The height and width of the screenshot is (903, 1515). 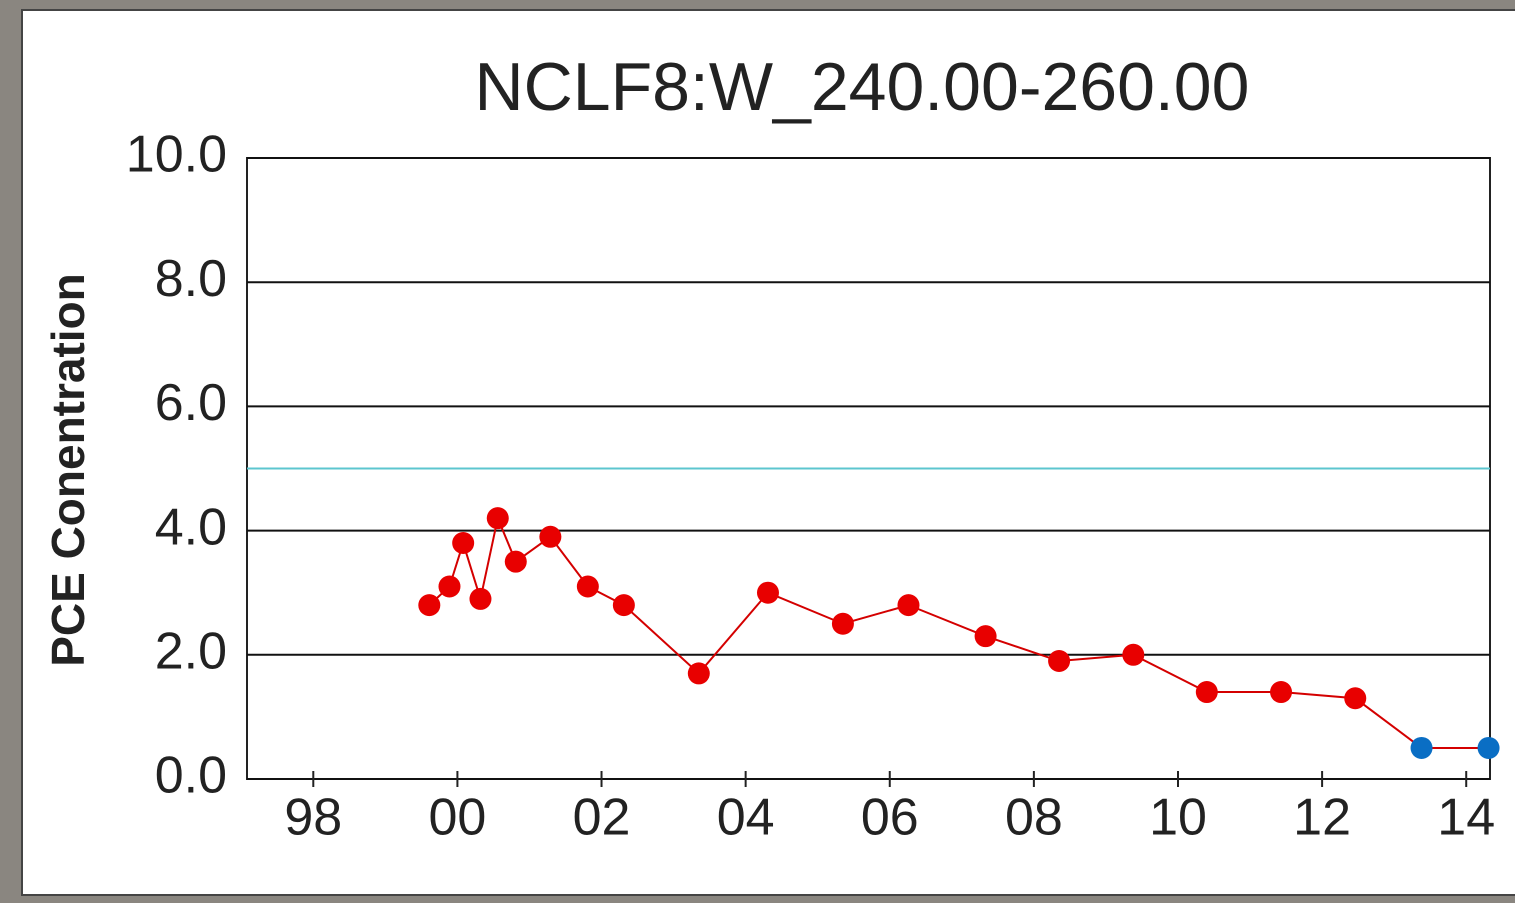 I want to click on y-axis-label: PCE Conentration, so click(x=68, y=470).